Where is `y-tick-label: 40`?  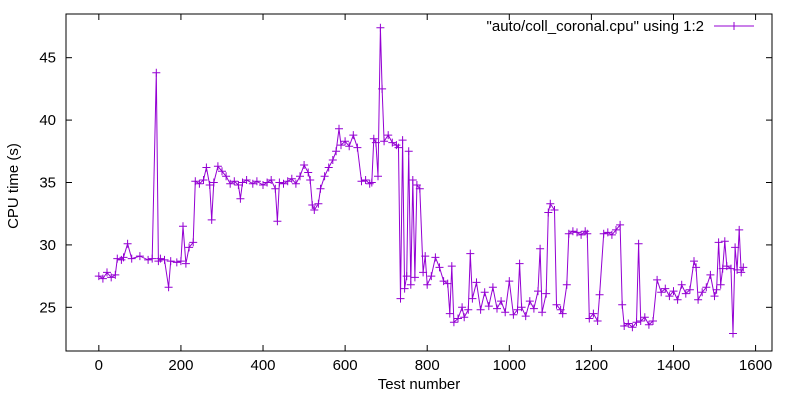 y-tick-label: 40 is located at coordinates (47, 120).